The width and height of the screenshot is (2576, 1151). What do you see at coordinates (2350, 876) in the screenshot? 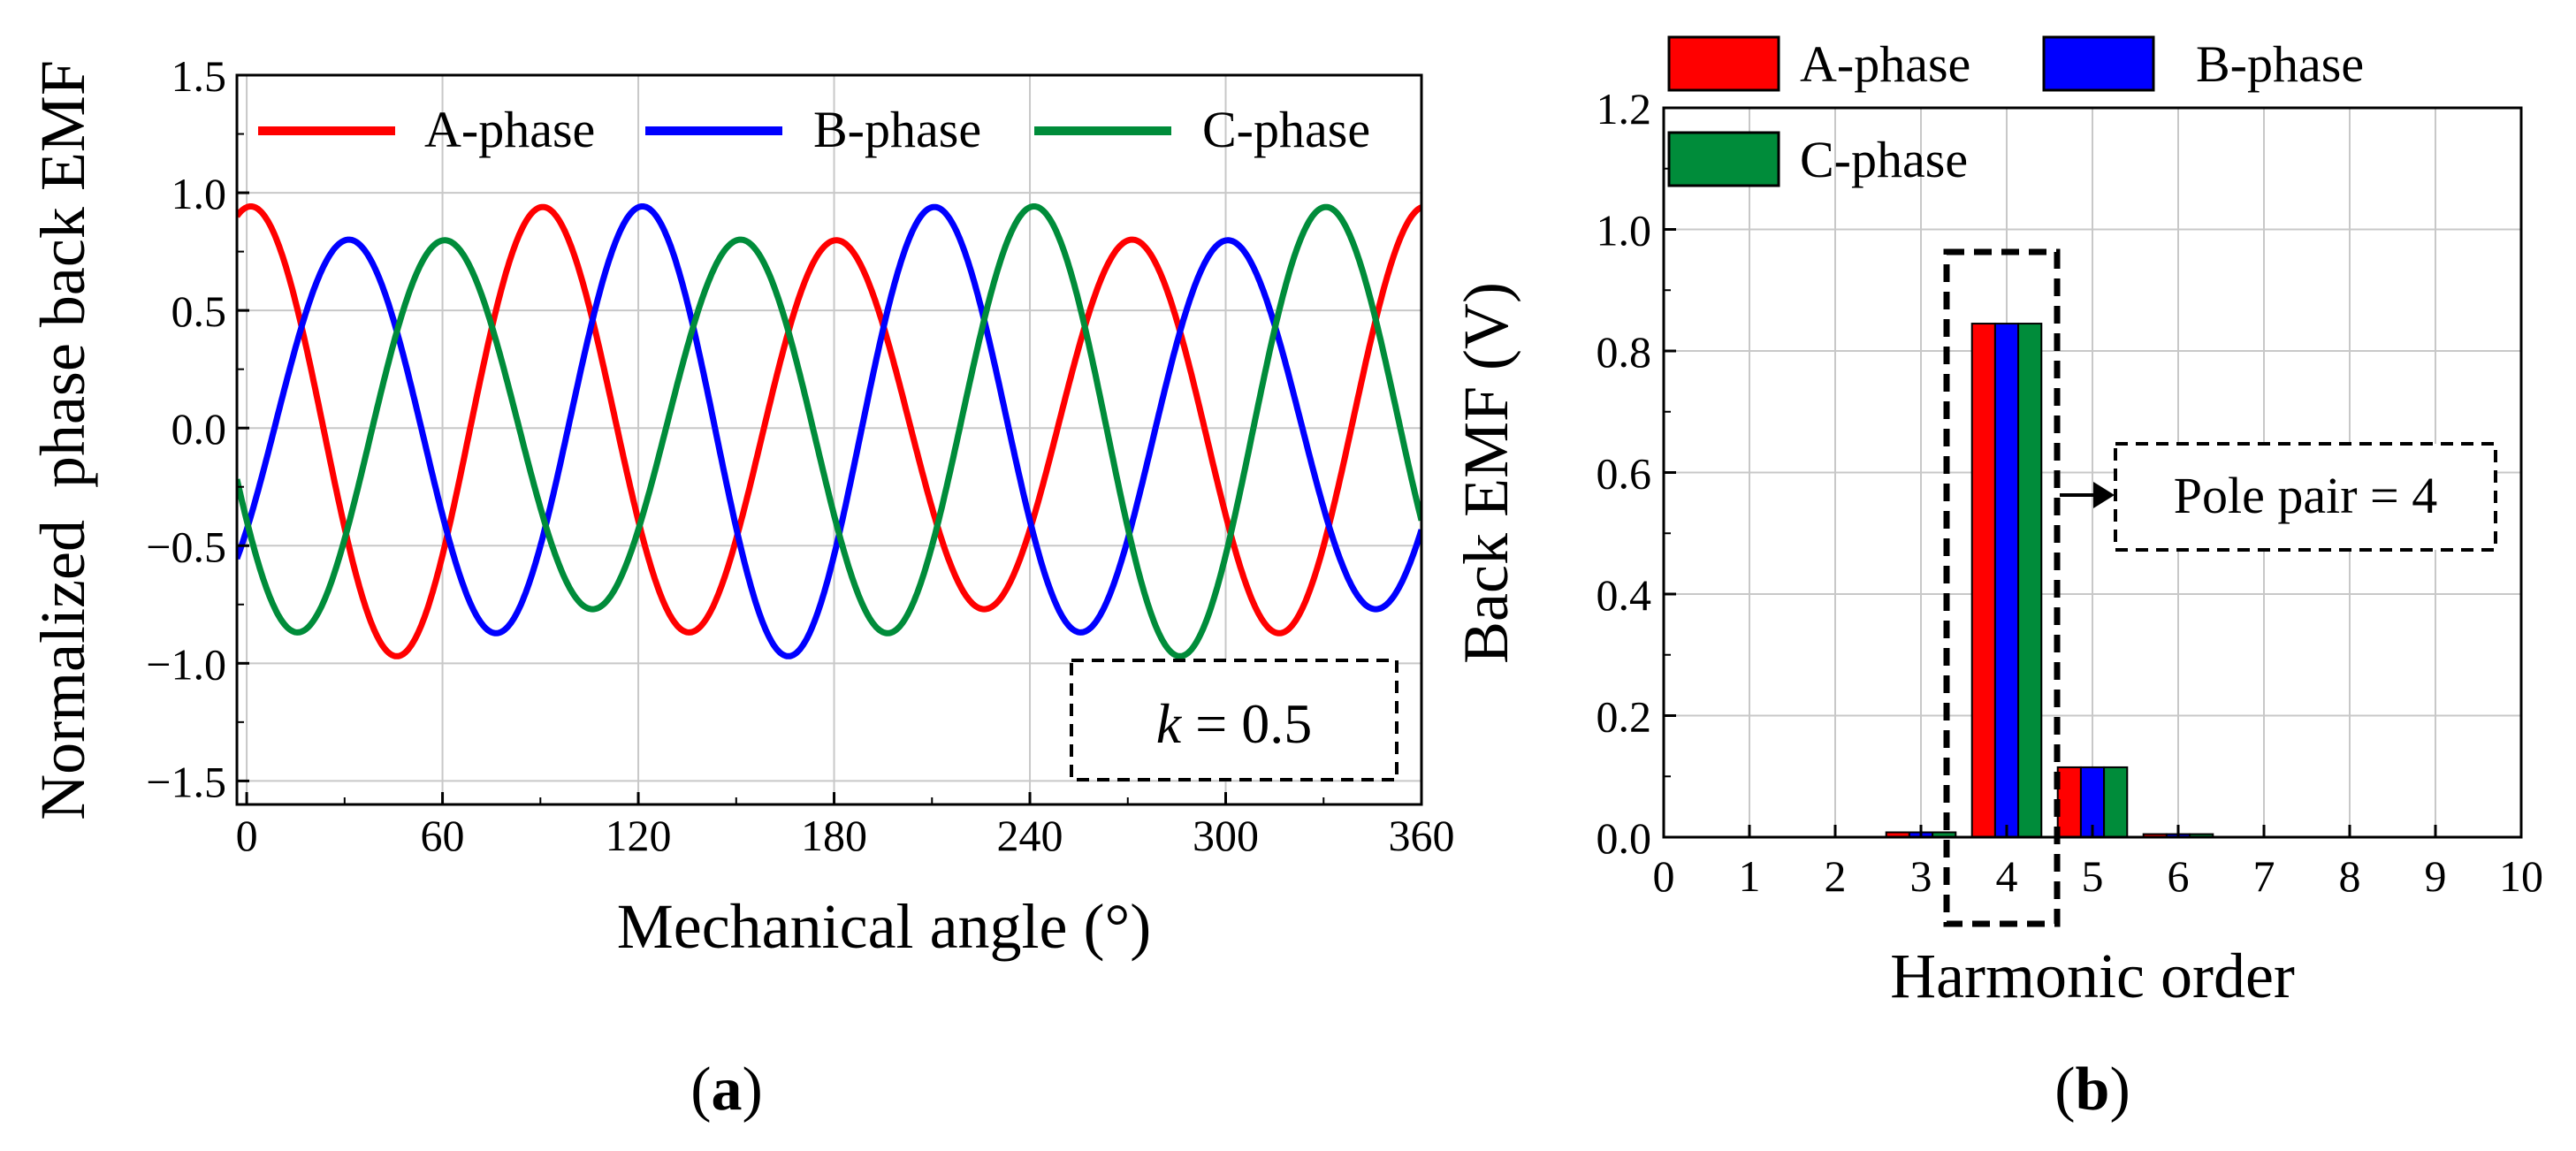
I see `b-x-tick-label-8: 8` at bounding box center [2350, 876].